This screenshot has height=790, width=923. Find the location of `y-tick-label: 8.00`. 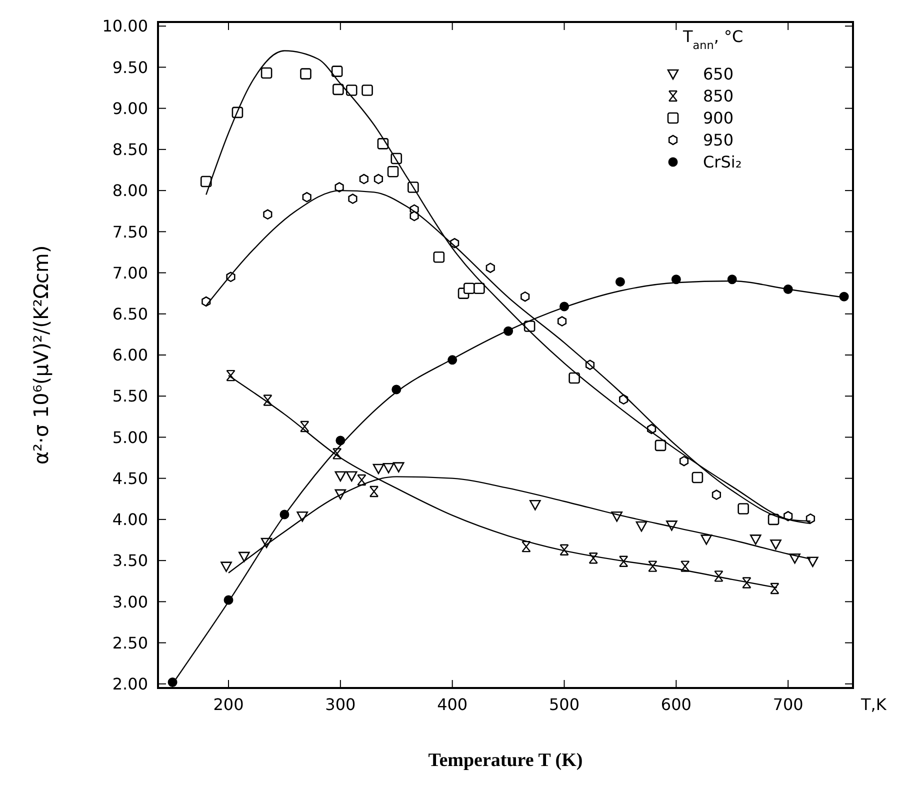

y-tick-label: 8.00 is located at coordinates (130, 190).